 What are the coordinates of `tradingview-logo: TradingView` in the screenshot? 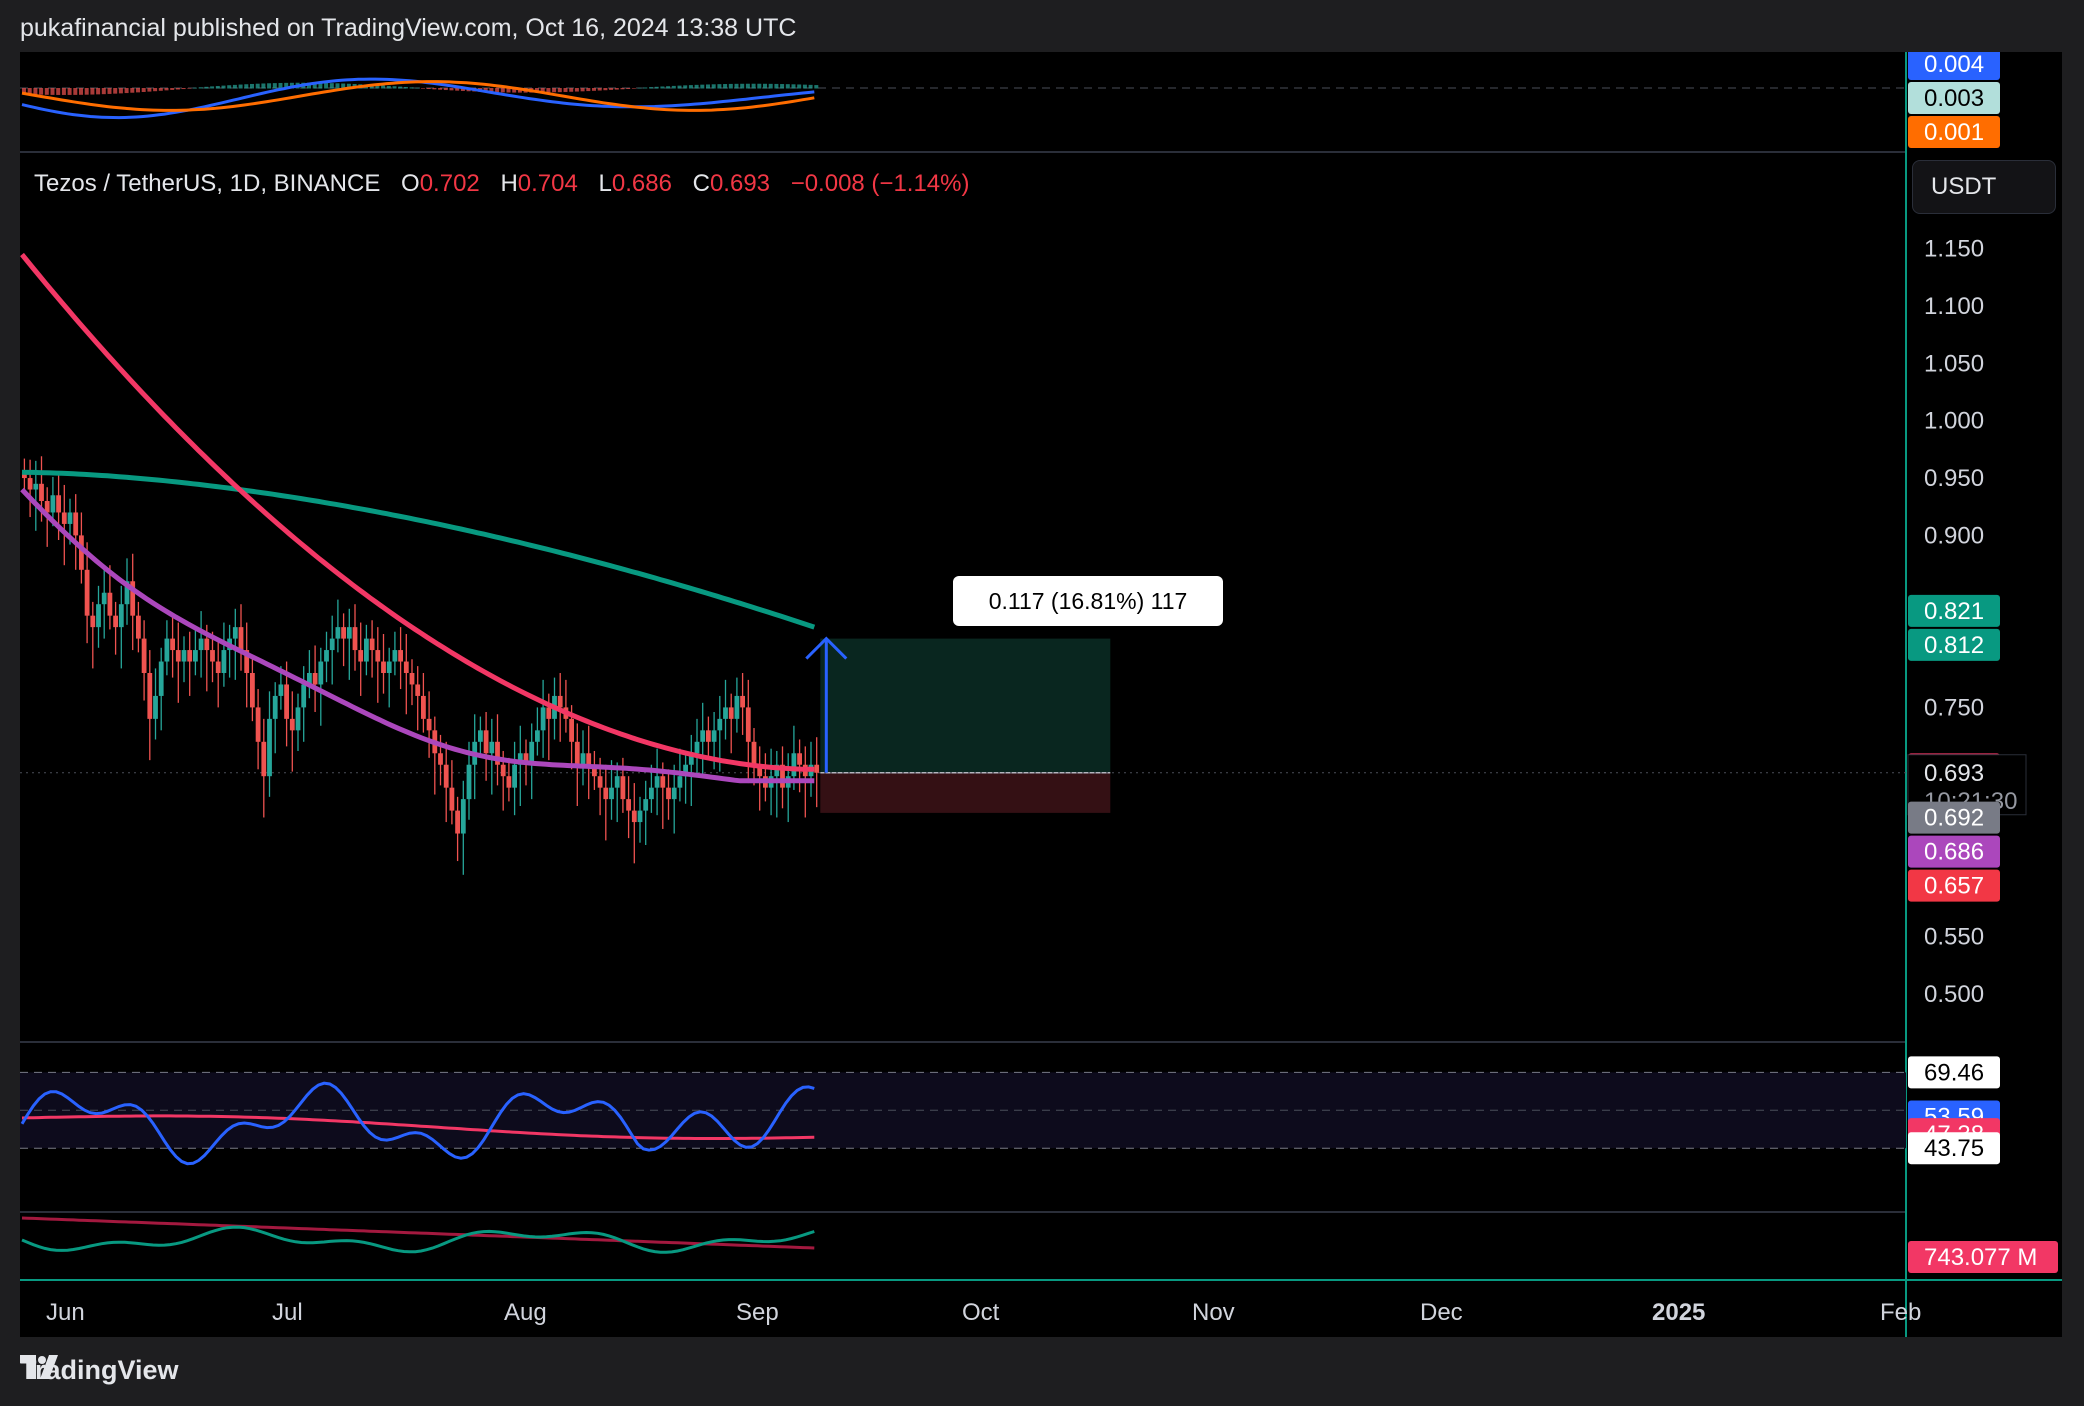 It's located at (99, 1370).